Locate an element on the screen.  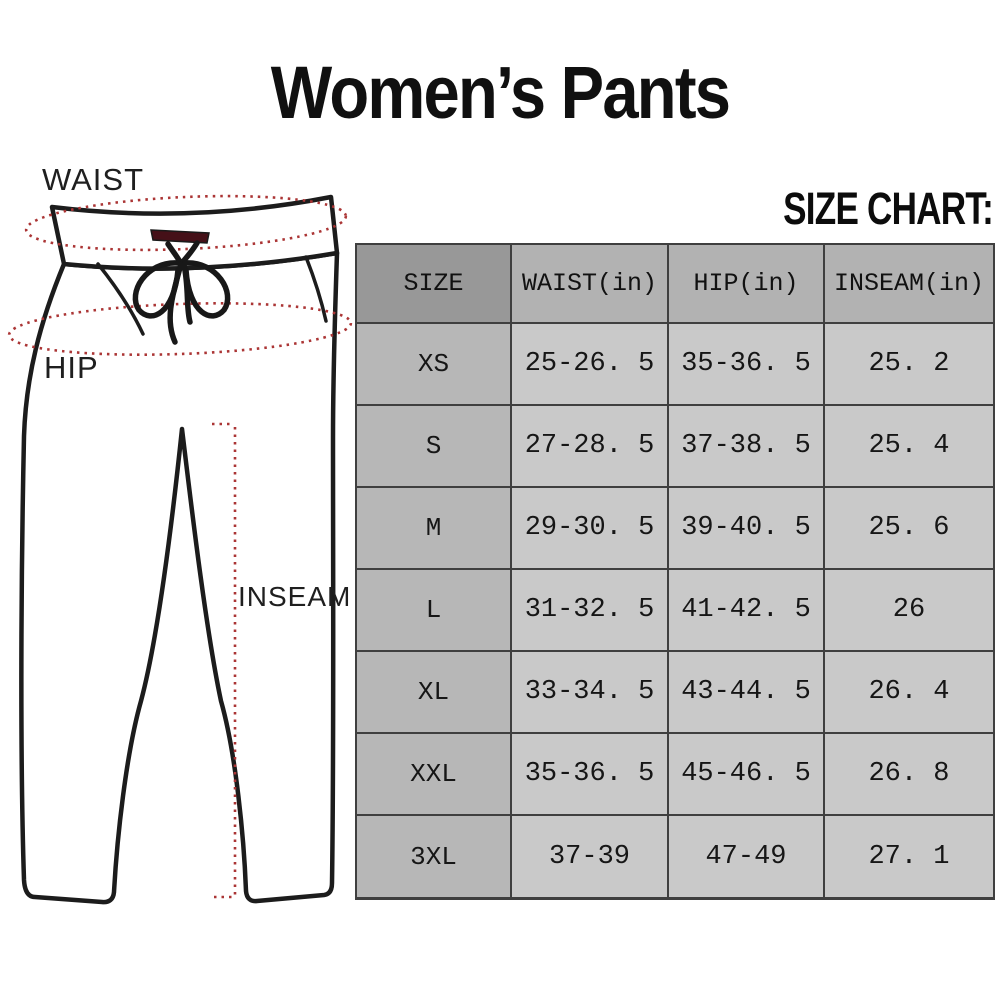
inseam-measure-line is located at coordinates (224, 660).